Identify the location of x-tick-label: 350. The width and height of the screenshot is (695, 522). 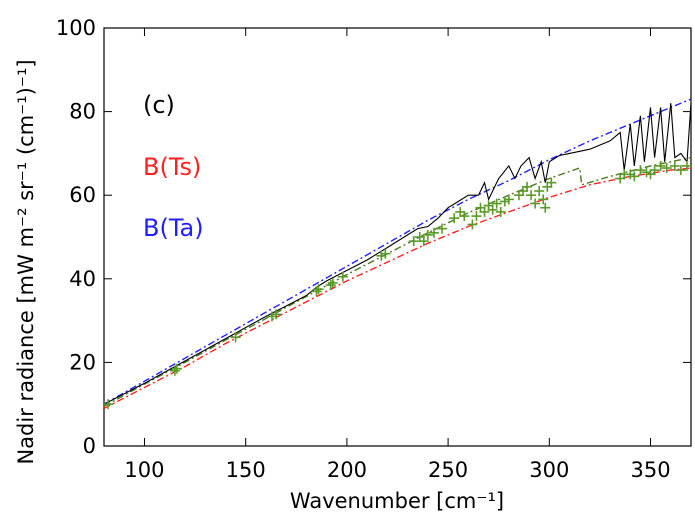
(650, 470).